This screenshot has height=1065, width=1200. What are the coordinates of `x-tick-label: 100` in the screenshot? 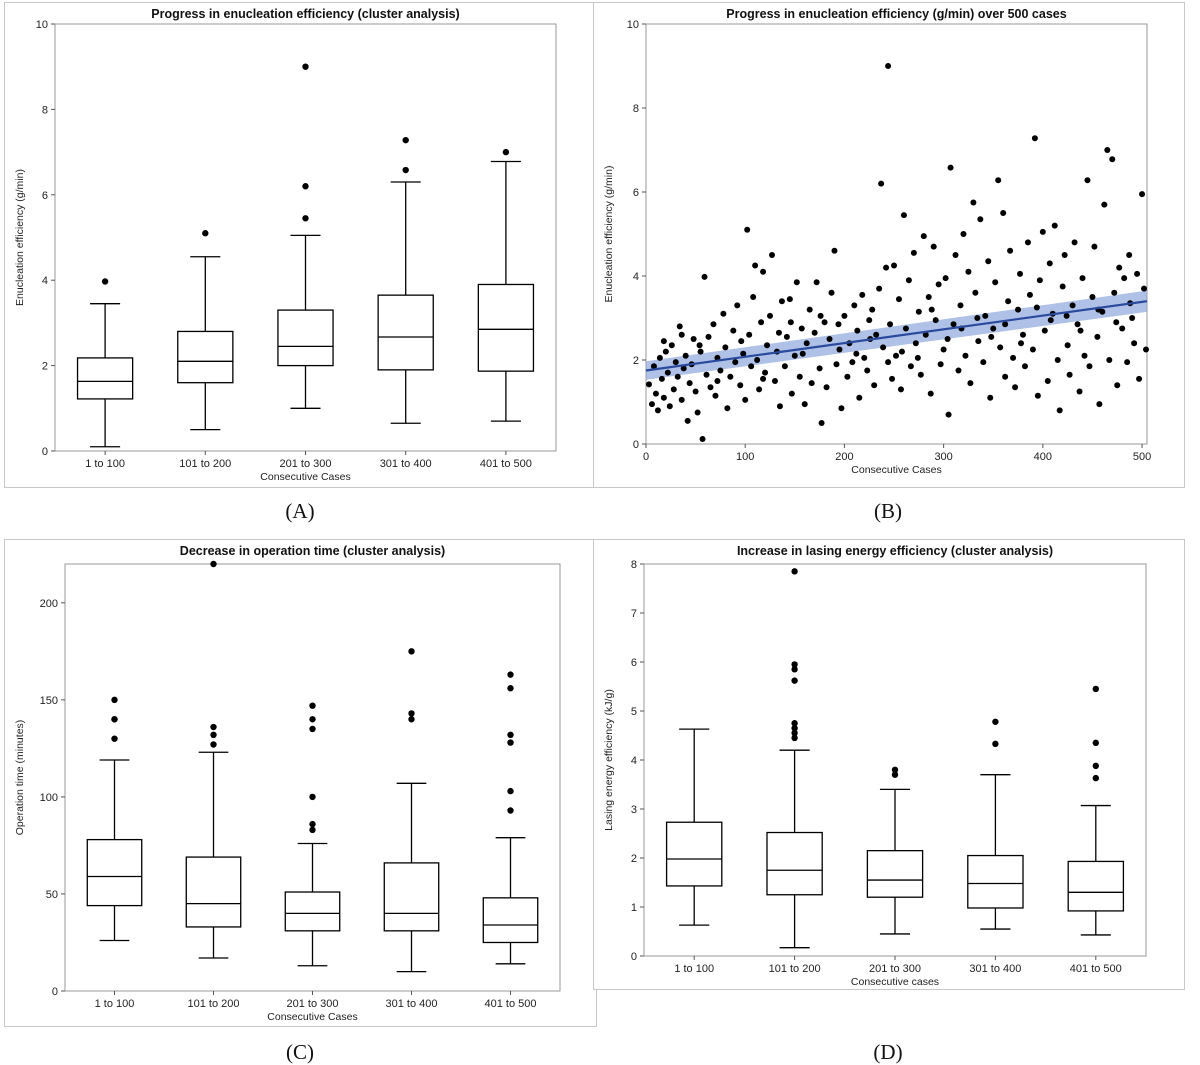 It's located at (745, 457).